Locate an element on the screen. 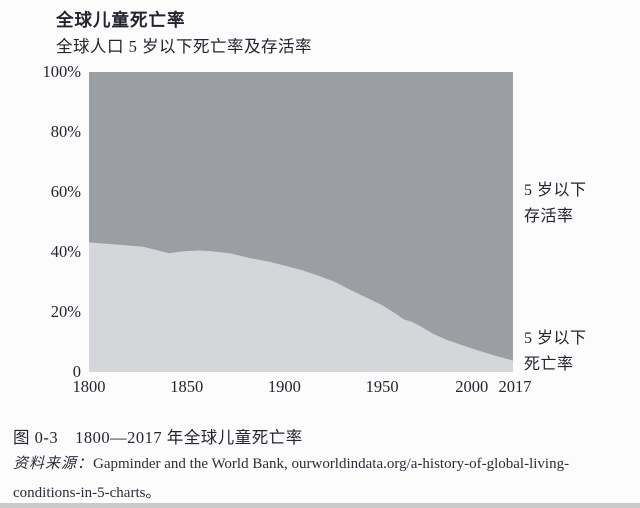  y-tick-label-80: 80% is located at coordinates (65, 131).